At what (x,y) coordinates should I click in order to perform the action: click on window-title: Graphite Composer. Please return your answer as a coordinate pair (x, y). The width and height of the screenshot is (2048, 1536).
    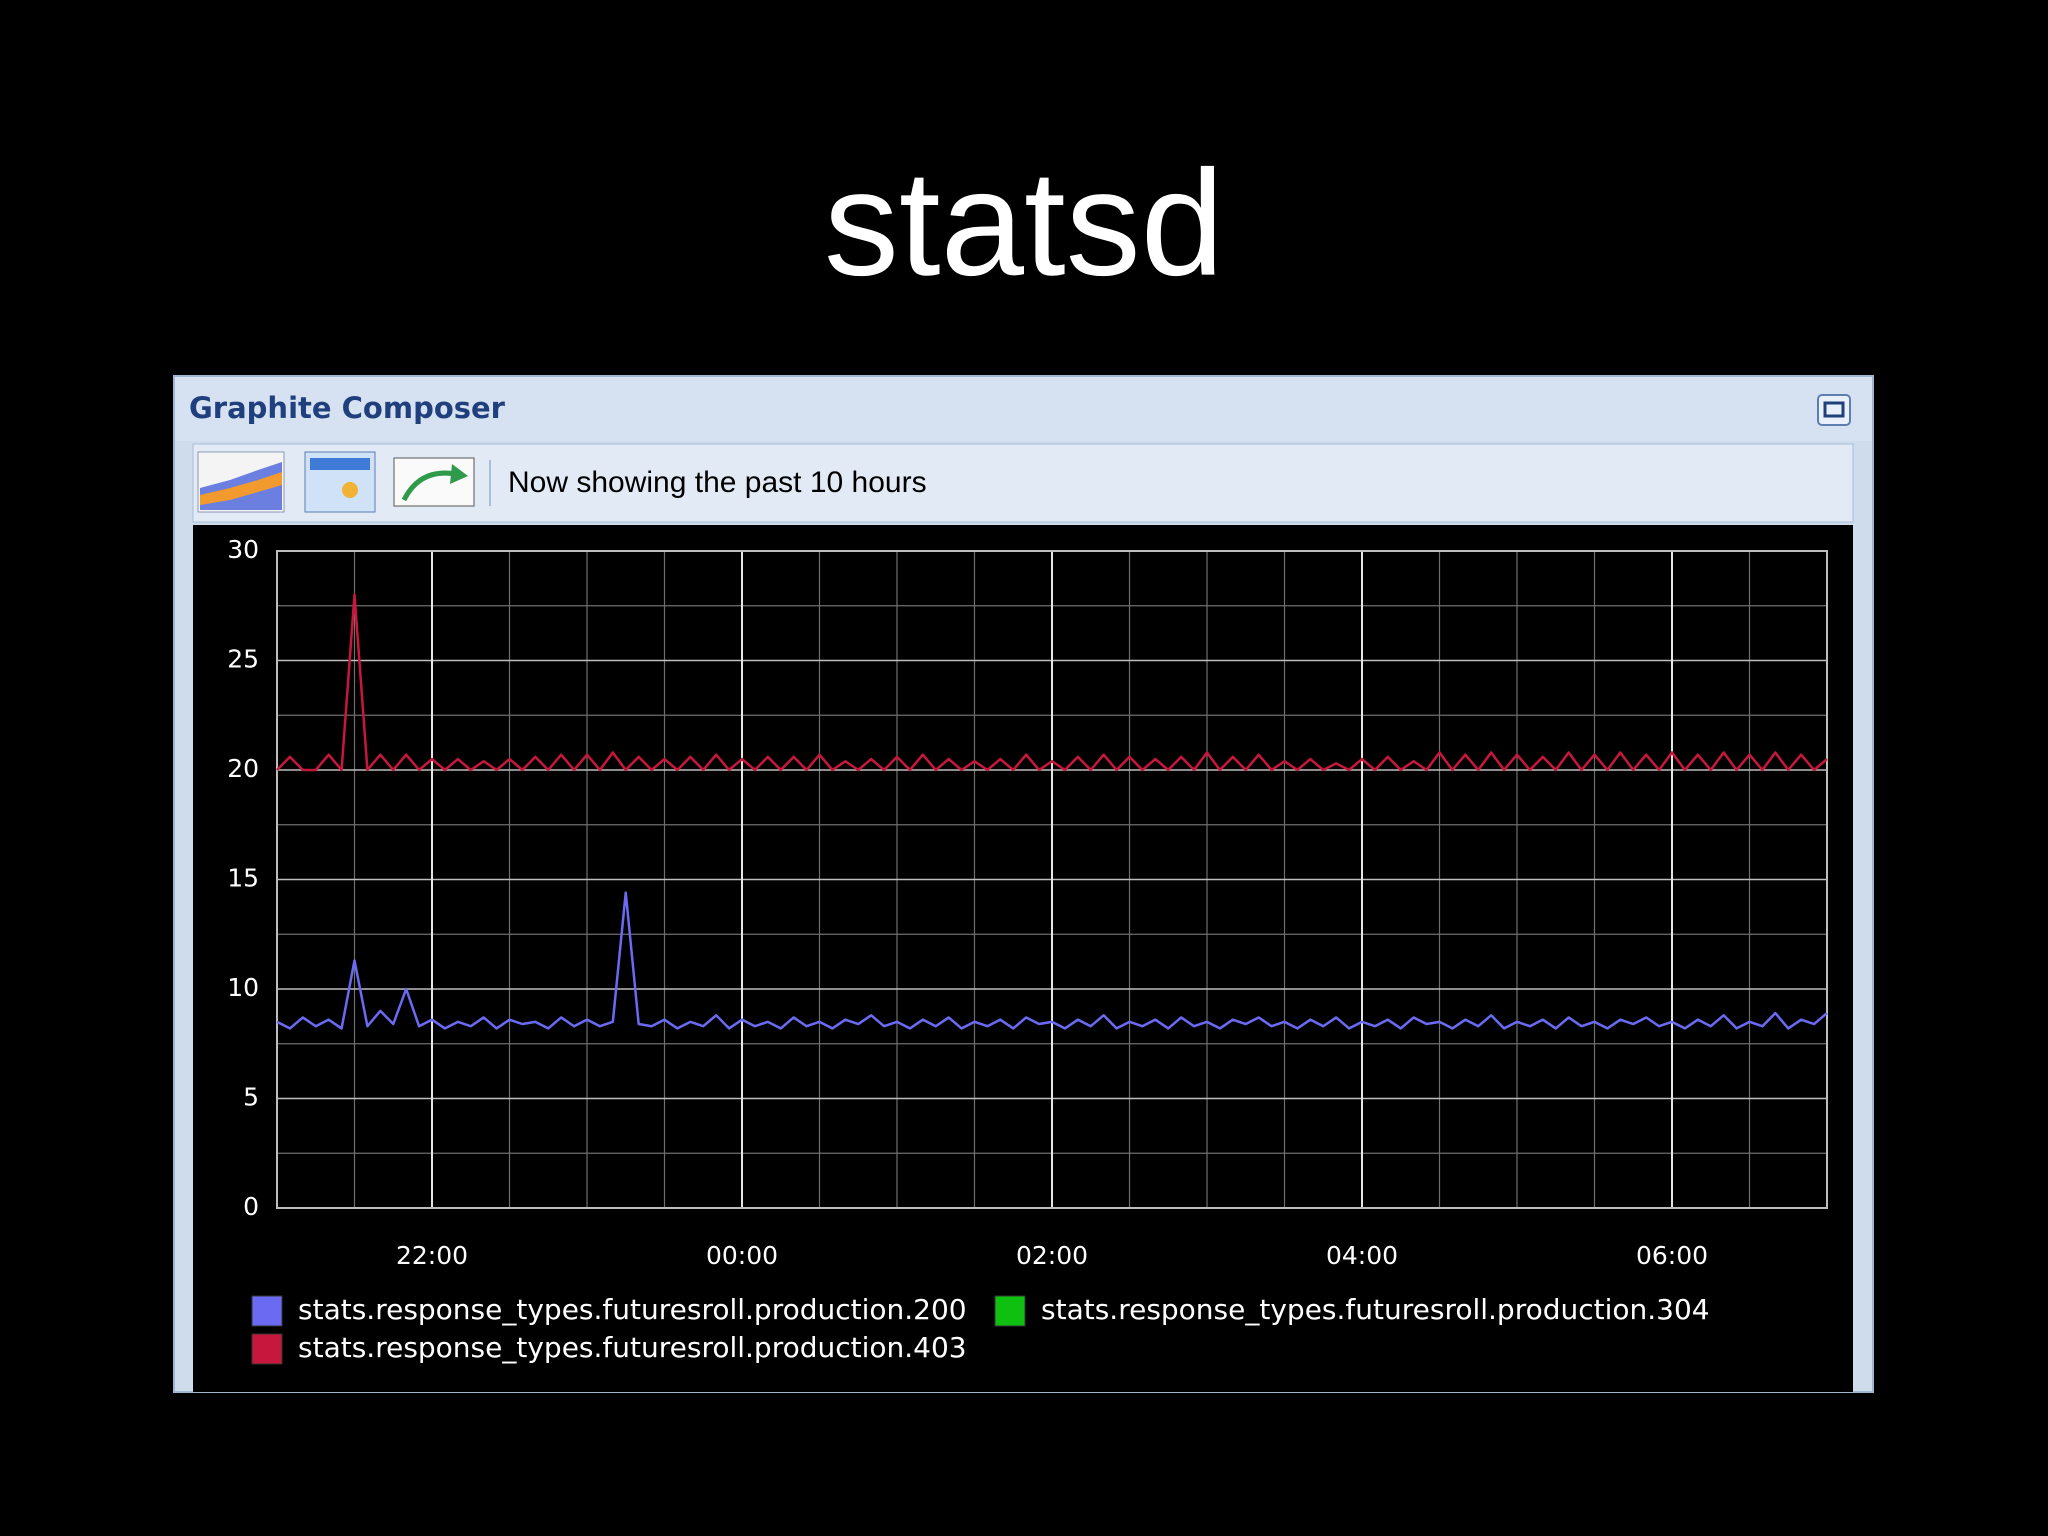
    Looking at the image, I should click on (347, 408).